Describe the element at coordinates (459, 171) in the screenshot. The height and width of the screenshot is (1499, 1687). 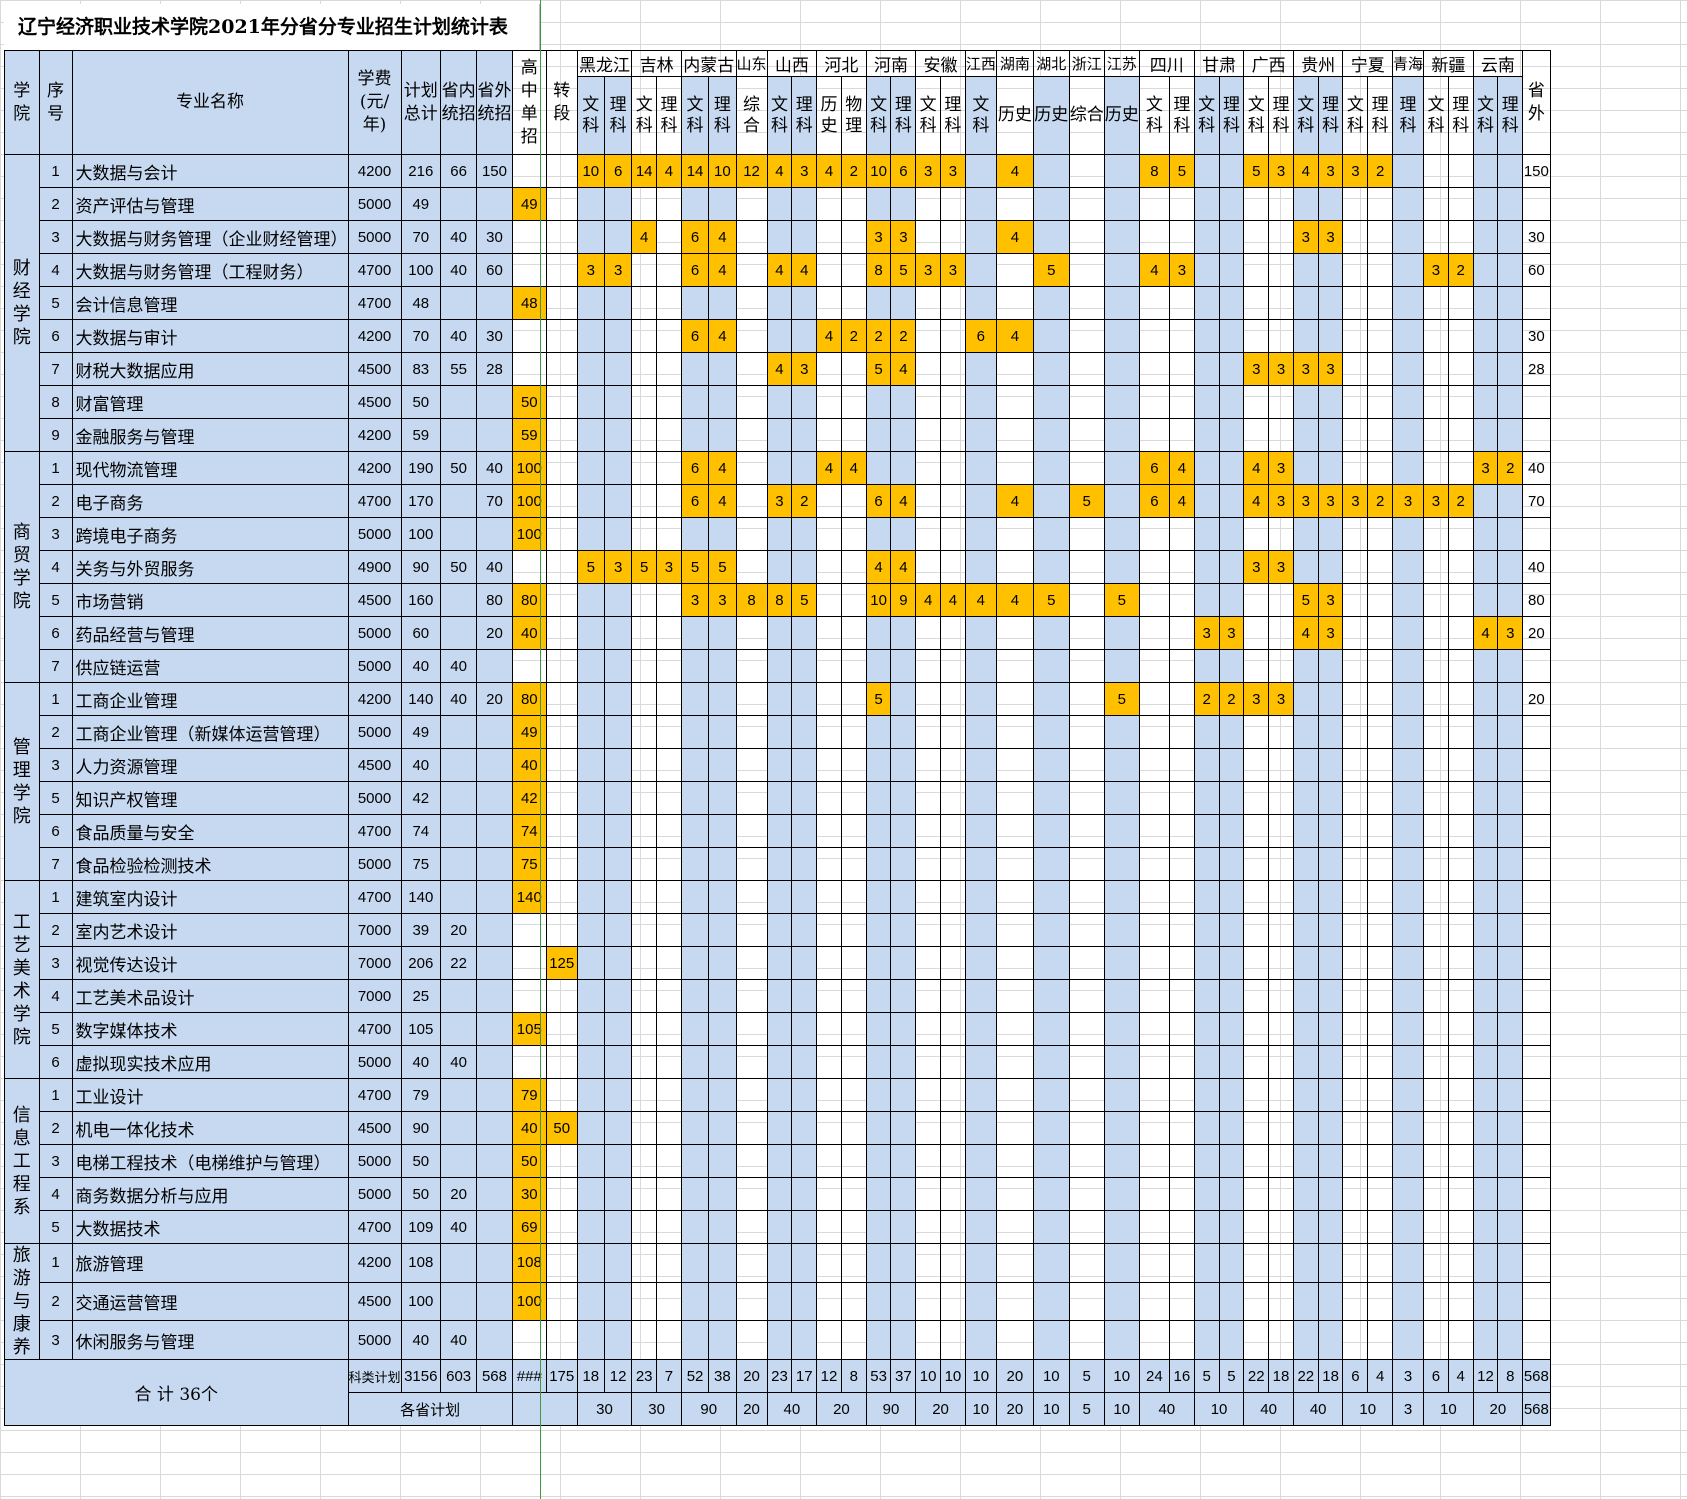
I see `in-province-cell: 66` at that location.